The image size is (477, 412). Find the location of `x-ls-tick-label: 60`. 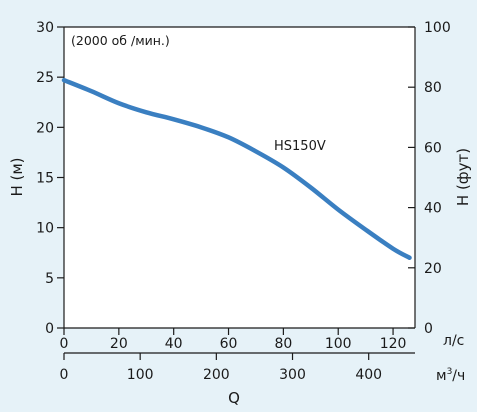

x-ls-tick-label: 60 is located at coordinates (229, 344).